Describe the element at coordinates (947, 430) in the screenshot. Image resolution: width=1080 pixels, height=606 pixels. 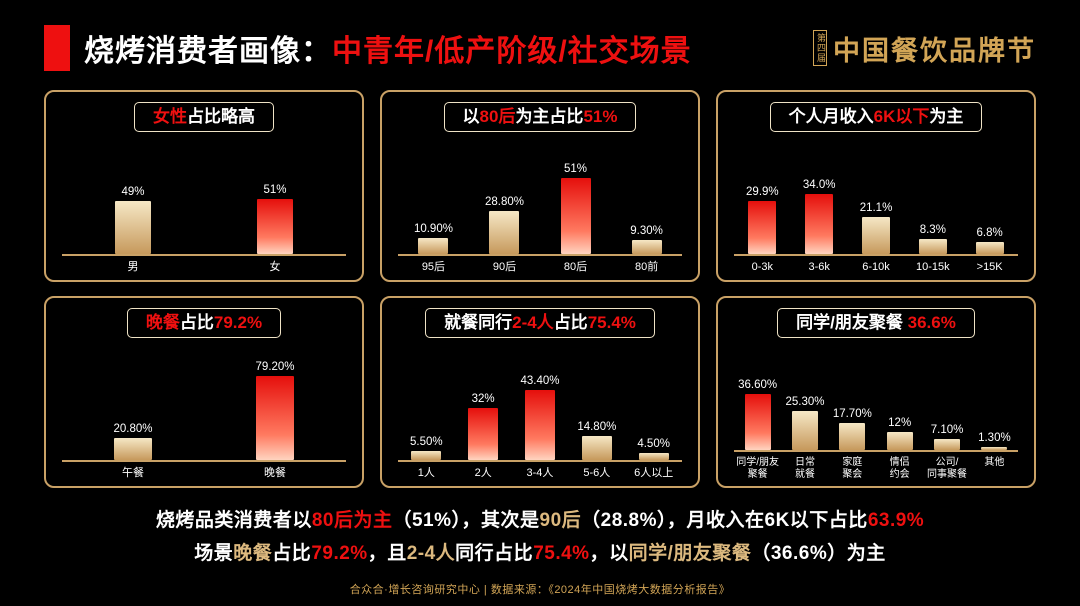
I see `bar-value-label: 7.10%` at that location.